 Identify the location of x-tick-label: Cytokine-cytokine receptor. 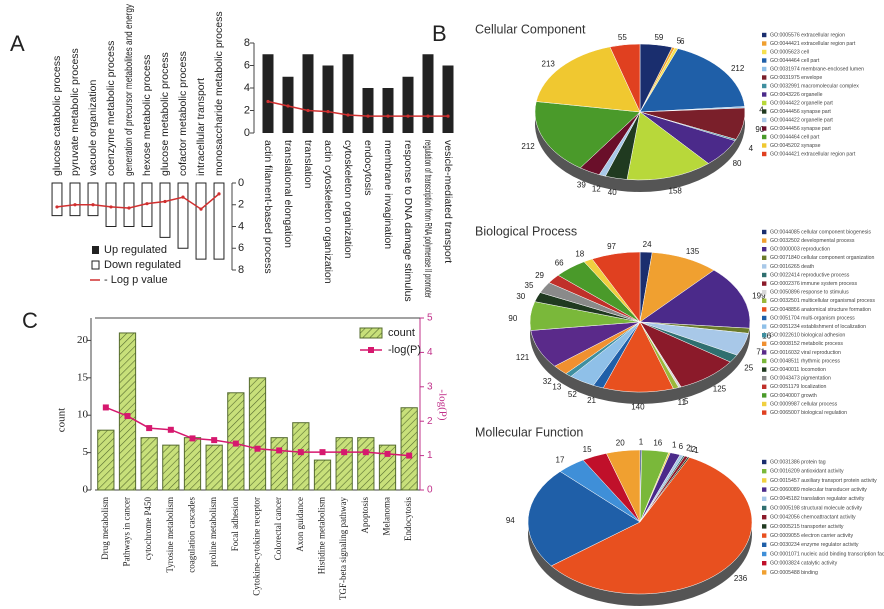
(257, 546).